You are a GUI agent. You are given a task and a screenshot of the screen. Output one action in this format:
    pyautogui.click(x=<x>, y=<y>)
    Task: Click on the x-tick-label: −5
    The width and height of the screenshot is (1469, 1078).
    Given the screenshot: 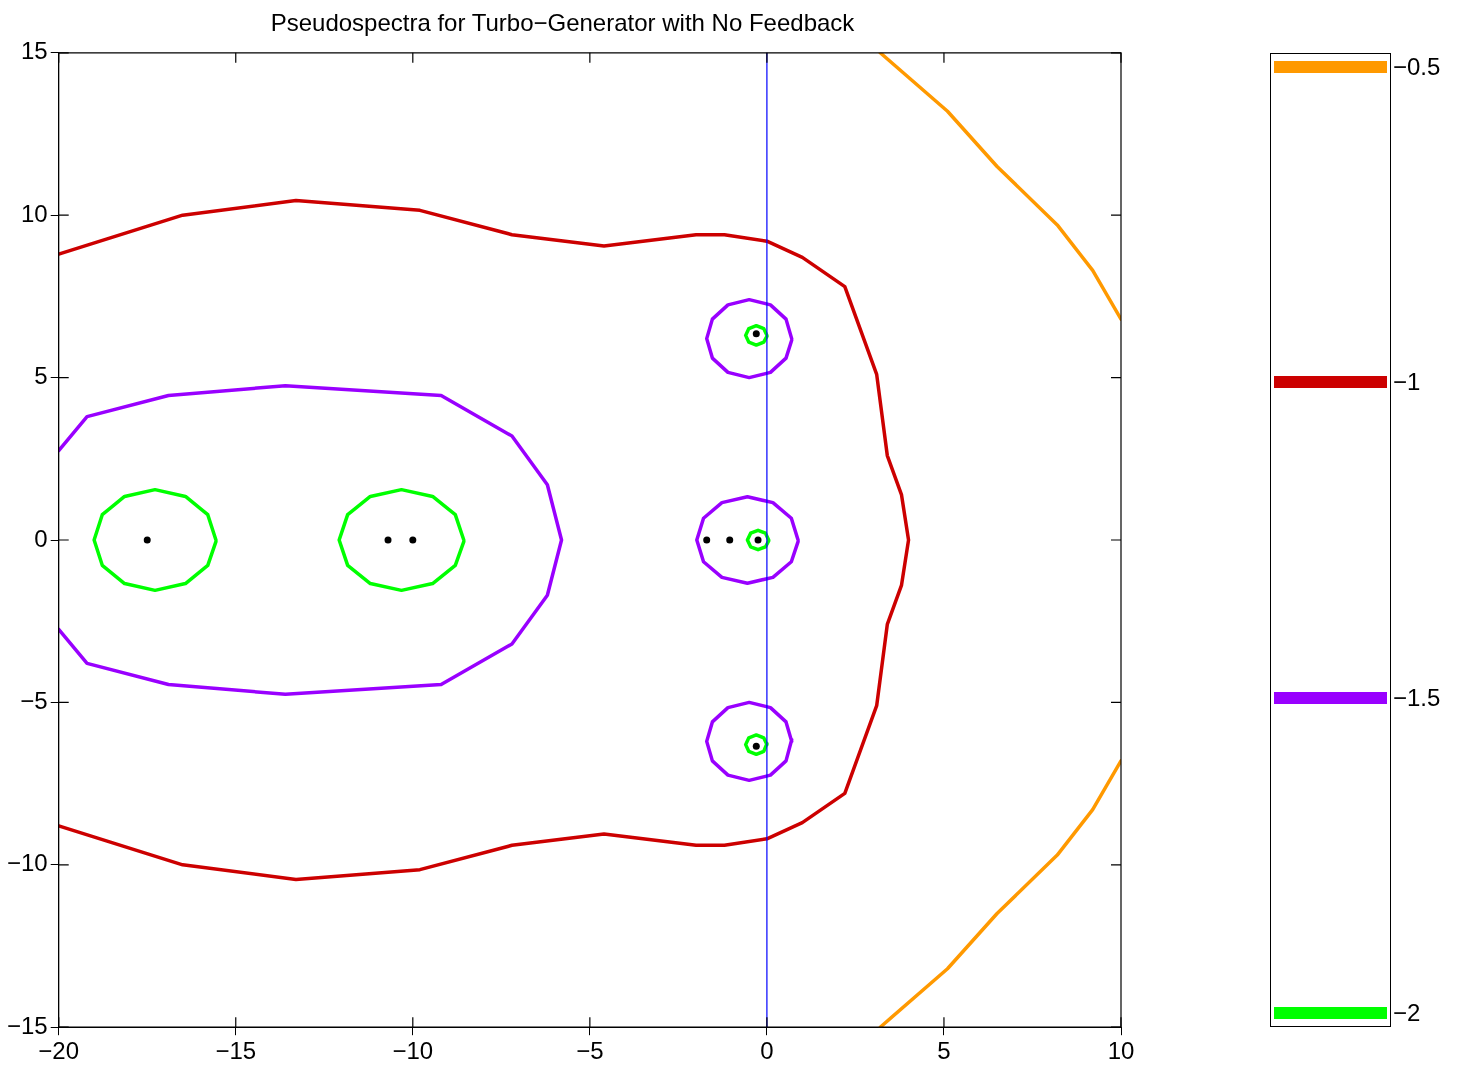 What is the action you would take?
    pyautogui.click(x=590, y=1051)
    